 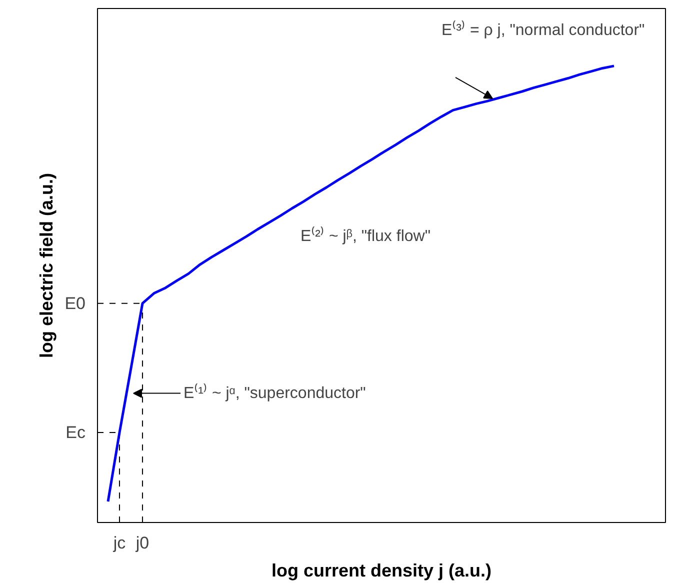 I want to click on ref-line-label: Ec, so click(x=76, y=432).